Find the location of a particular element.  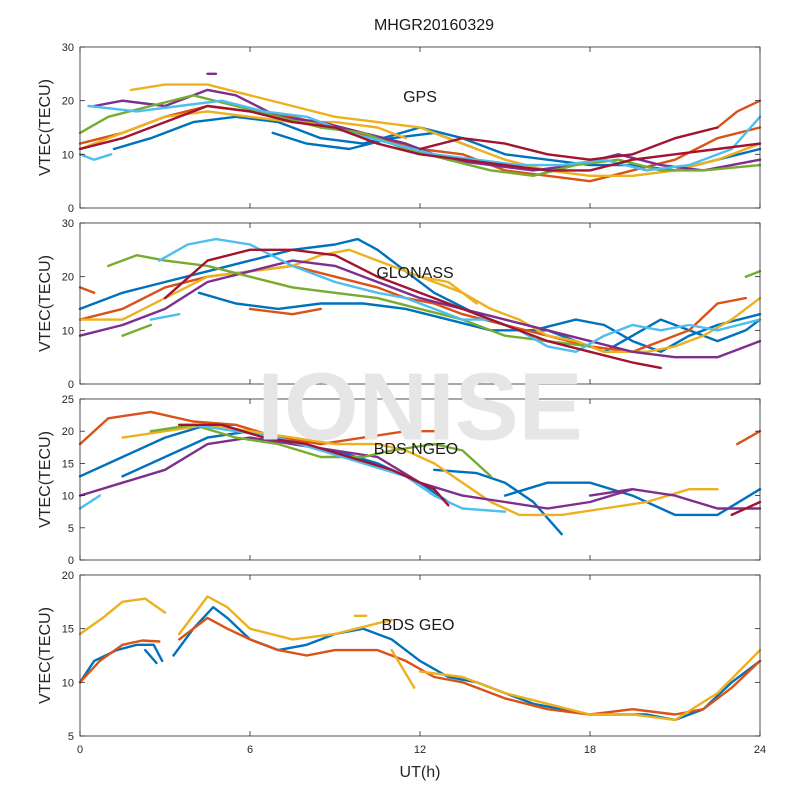

x-tick-label: 6 is located at coordinates (250, 750).